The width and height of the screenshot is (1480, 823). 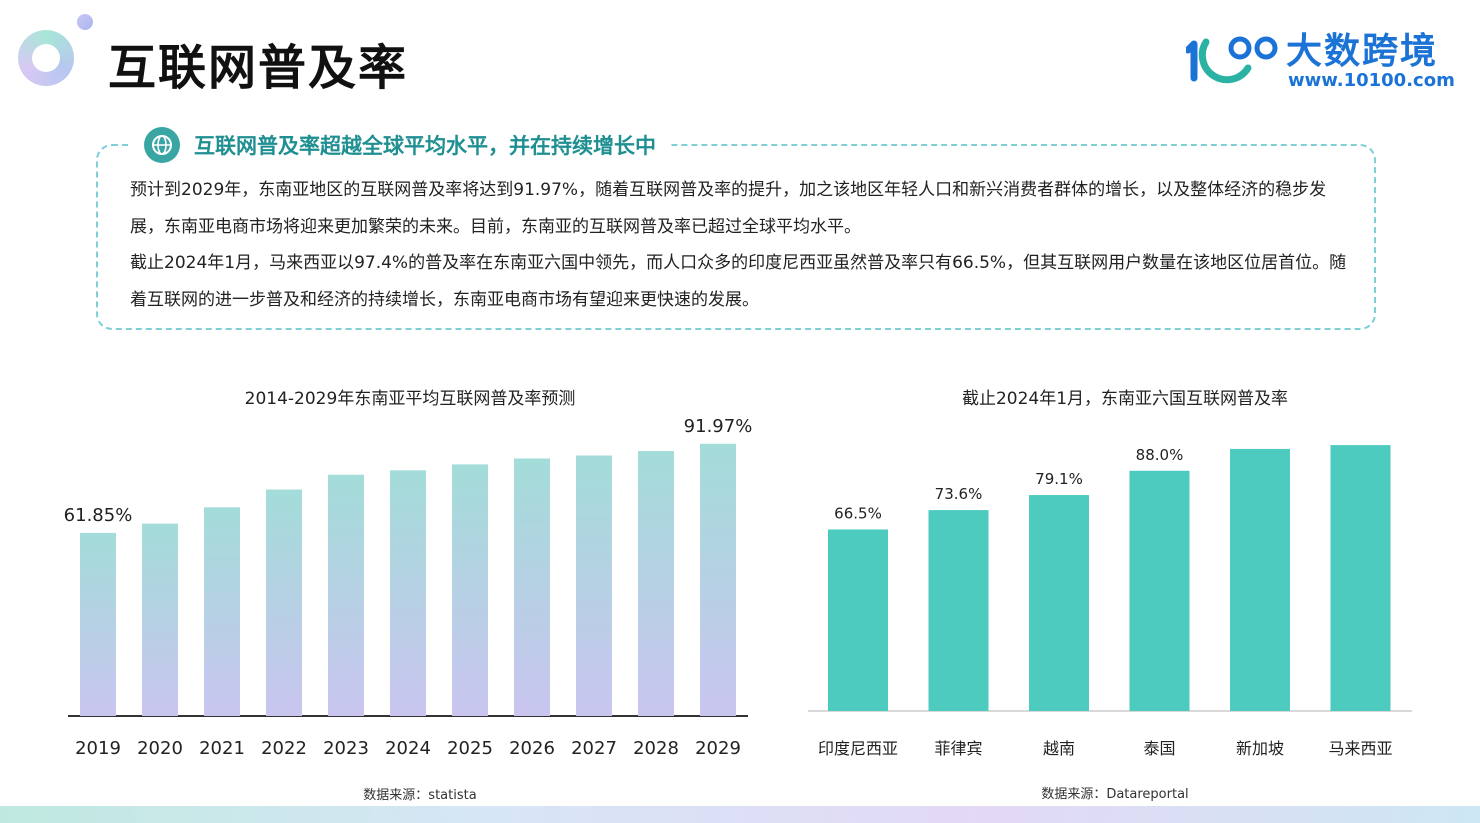 I want to click on decorative-dot, so click(x=85, y=22).